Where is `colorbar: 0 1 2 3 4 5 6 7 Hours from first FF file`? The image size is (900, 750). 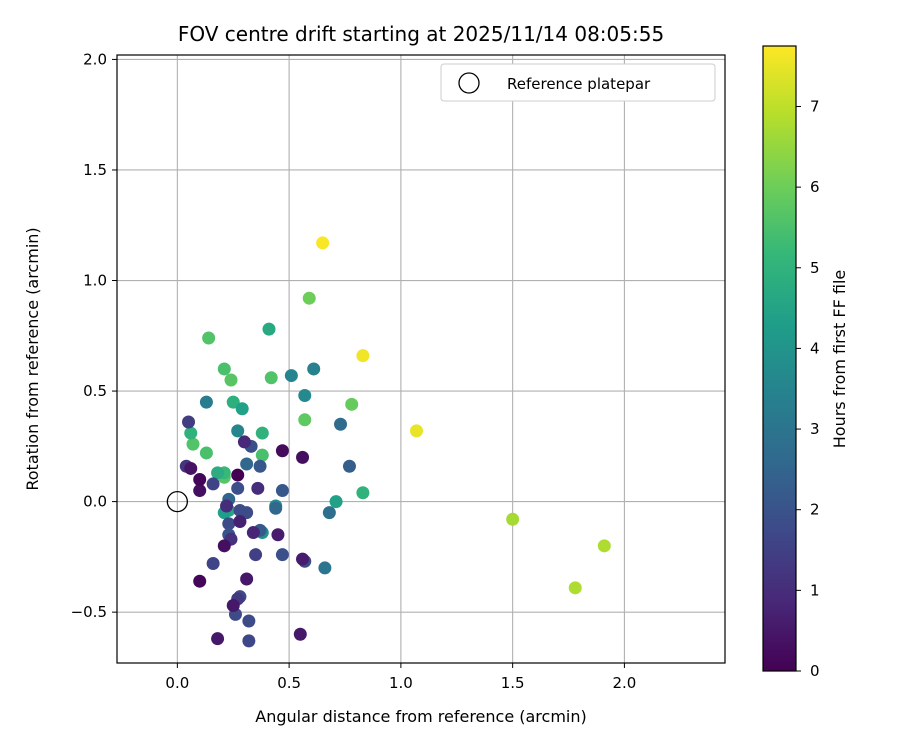
colorbar: 0 1 2 3 4 5 6 7 Hours from first FF file is located at coordinates (805, 362).